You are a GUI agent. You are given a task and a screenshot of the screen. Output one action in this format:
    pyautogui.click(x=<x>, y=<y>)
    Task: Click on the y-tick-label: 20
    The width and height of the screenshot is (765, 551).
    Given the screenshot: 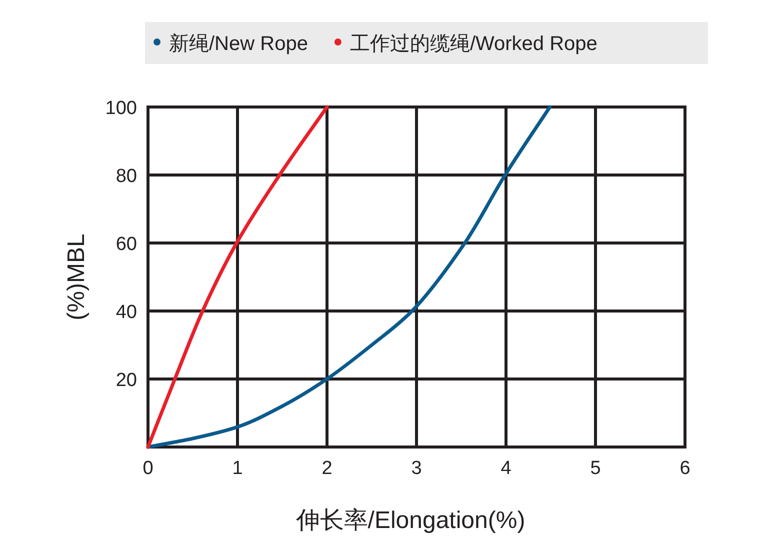 What is the action you would take?
    pyautogui.click(x=126, y=380)
    